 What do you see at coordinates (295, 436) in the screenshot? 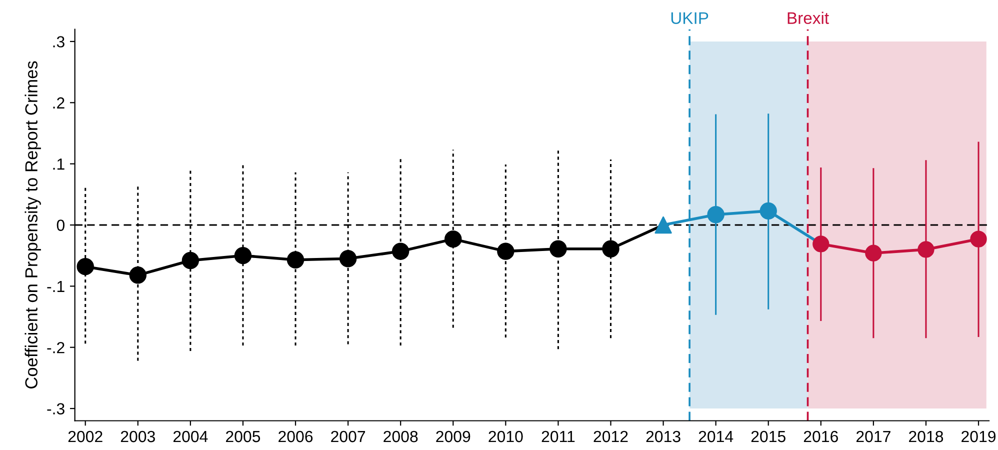
I see `x-tick-label: 2006` at bounding box center [295, 436].